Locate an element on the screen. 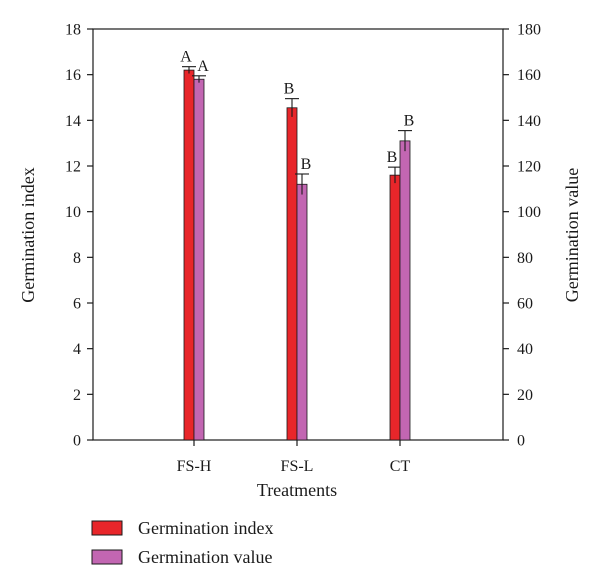 The image size is (600, 587). y-tick-label: 18 is located at coordinates (73, 30).